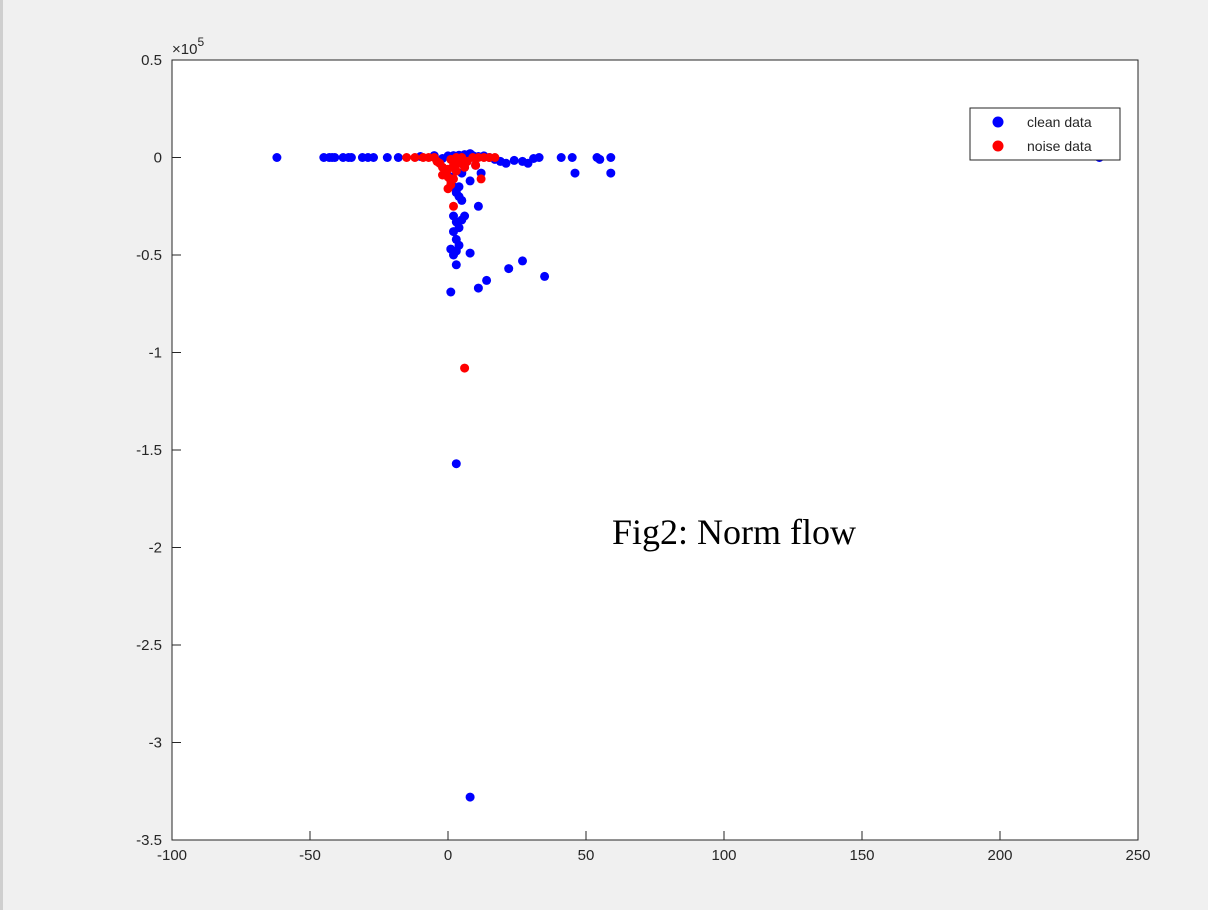 This screenshot has height=910, width=1208. Describe the element at coordinates (998, 122) in the screenshot. I see `legend-marker-clean-data` at that location.